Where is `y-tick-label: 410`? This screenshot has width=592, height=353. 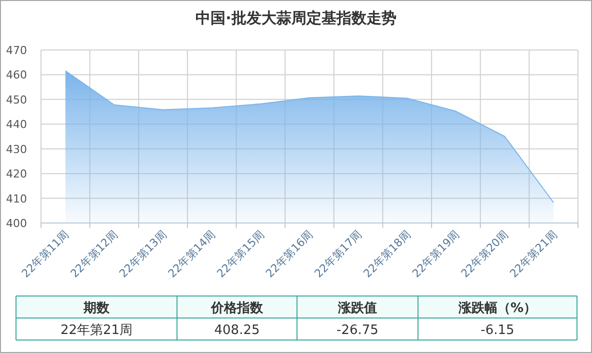
y-tick-label: 410 is located at coordinates (16, 199).